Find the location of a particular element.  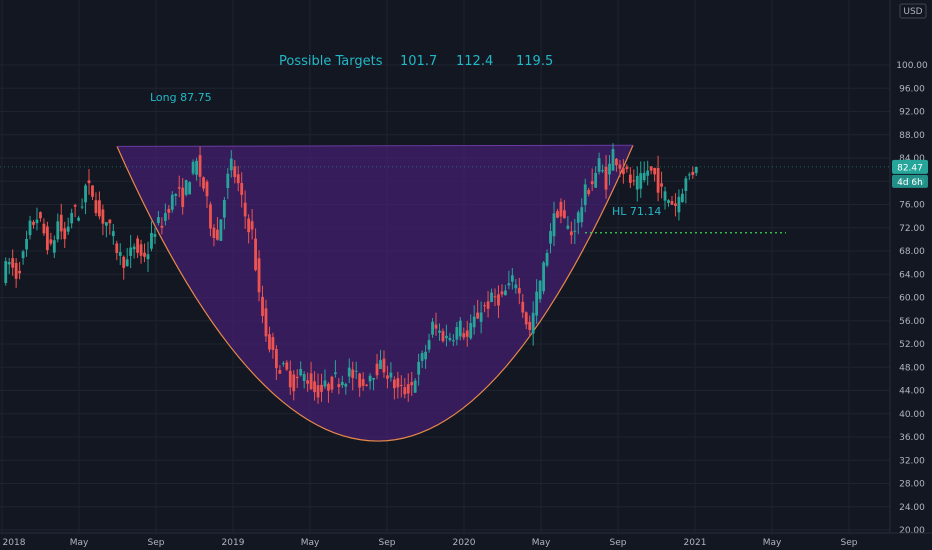

y-tick-label: 72.00 is located at coordinates (912, 229).